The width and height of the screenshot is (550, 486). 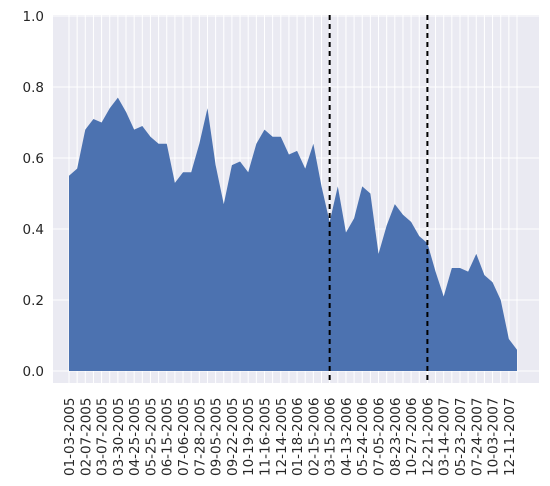 I want to click on x-tick-label: 05-24-2006, so click(x=363, y=437).